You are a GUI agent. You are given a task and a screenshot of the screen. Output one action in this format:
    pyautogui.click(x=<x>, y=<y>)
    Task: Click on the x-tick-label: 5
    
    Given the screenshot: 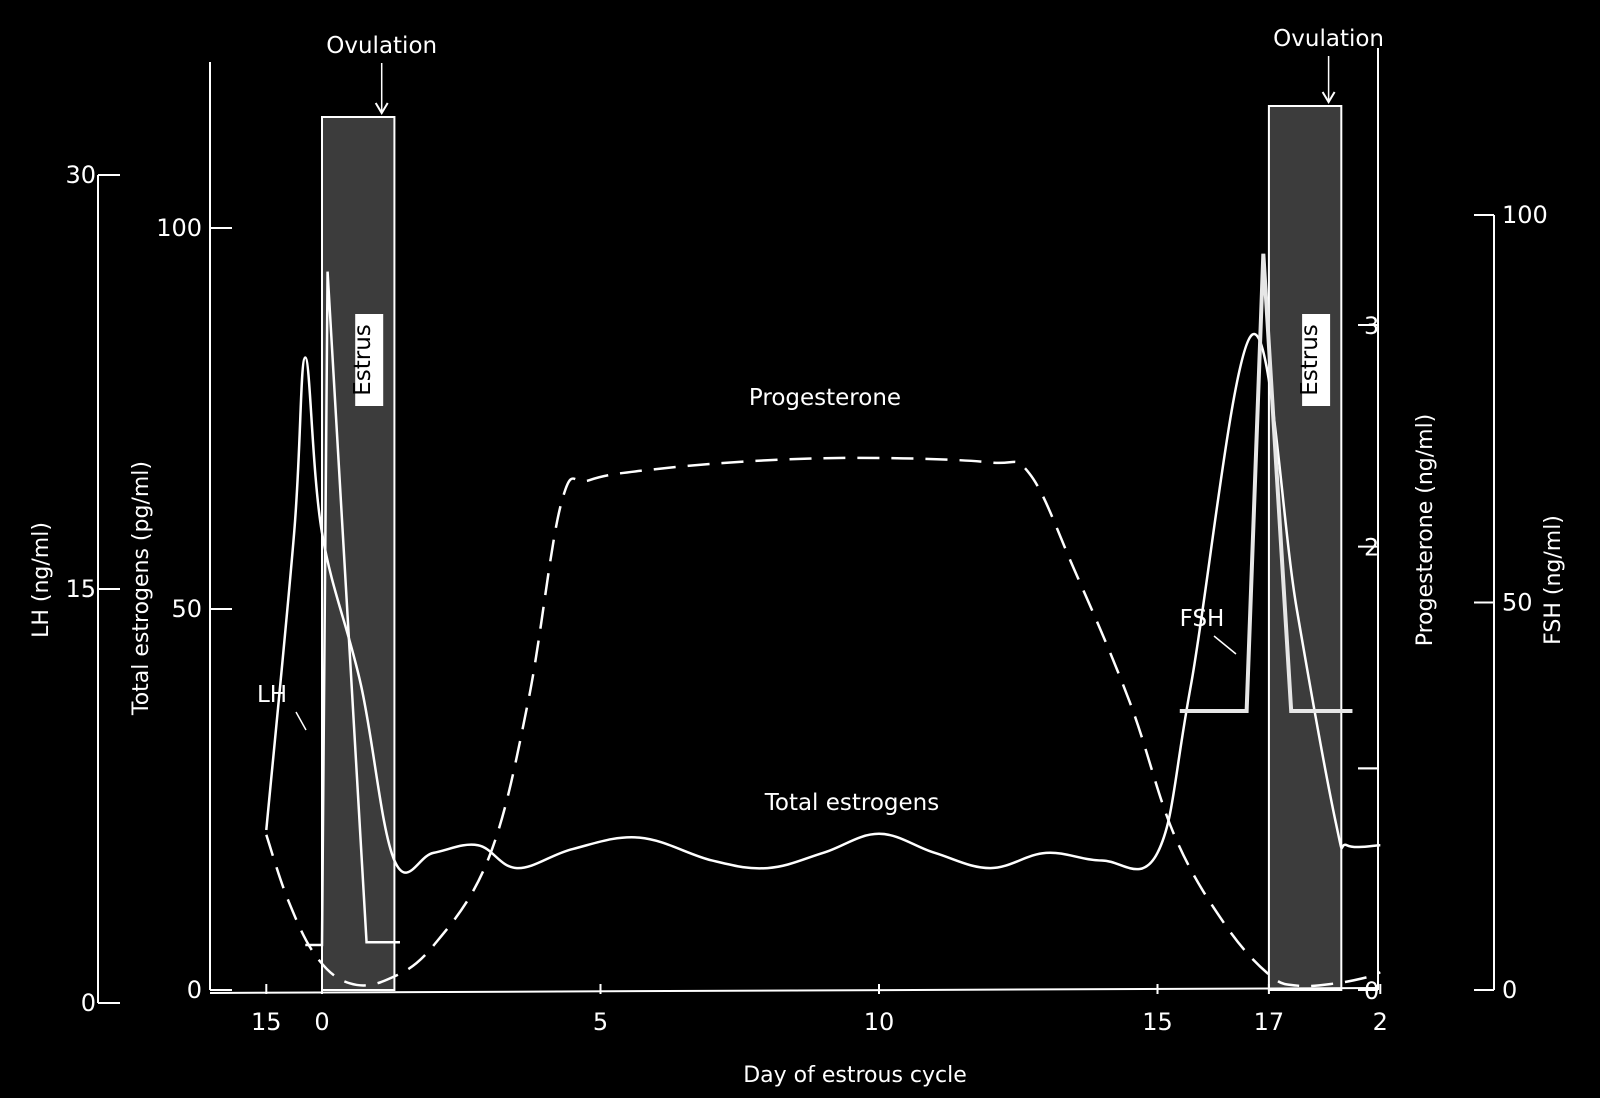 What is the action you would take?
    pyautogui.click(x=600, y=1022)
    